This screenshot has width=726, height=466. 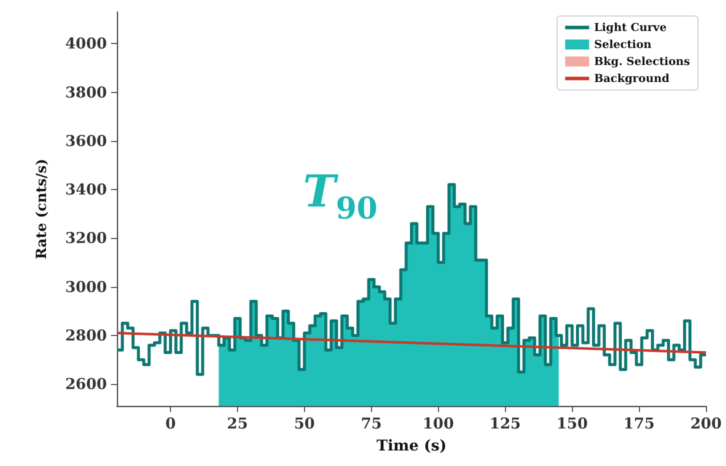 What do you see at coordinates (371, 423) in the screenshot?
I see `x-tick-label: 75` at bounding box center [371, 423].